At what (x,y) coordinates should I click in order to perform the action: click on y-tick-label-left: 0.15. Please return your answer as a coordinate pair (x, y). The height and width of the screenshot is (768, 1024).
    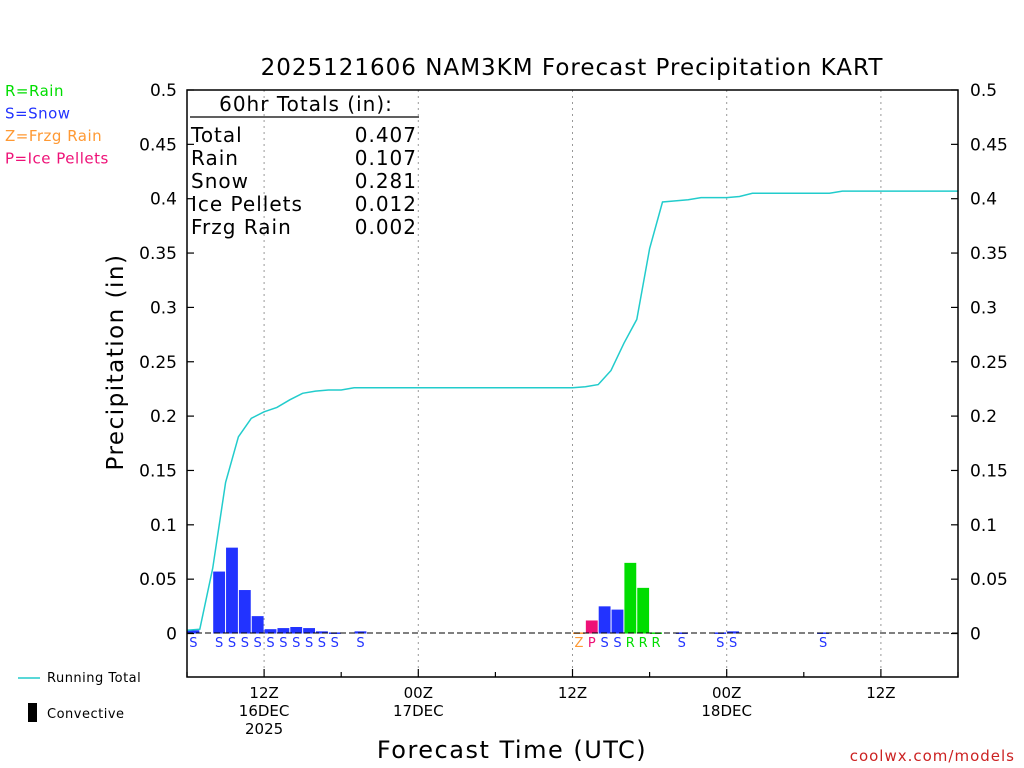
    Looking at the image, I should click on (158, 471).